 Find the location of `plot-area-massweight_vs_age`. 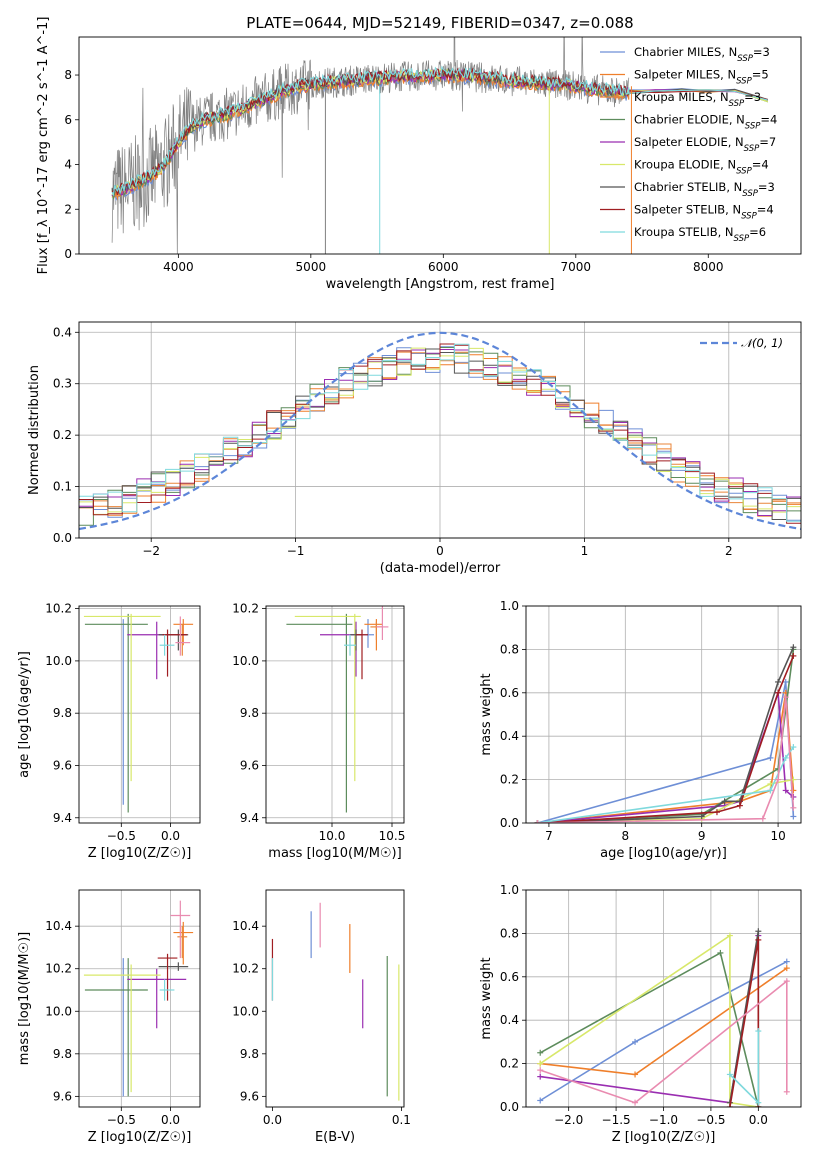

plot-area-massweight_vs_age is located at coordinates (665, 733).